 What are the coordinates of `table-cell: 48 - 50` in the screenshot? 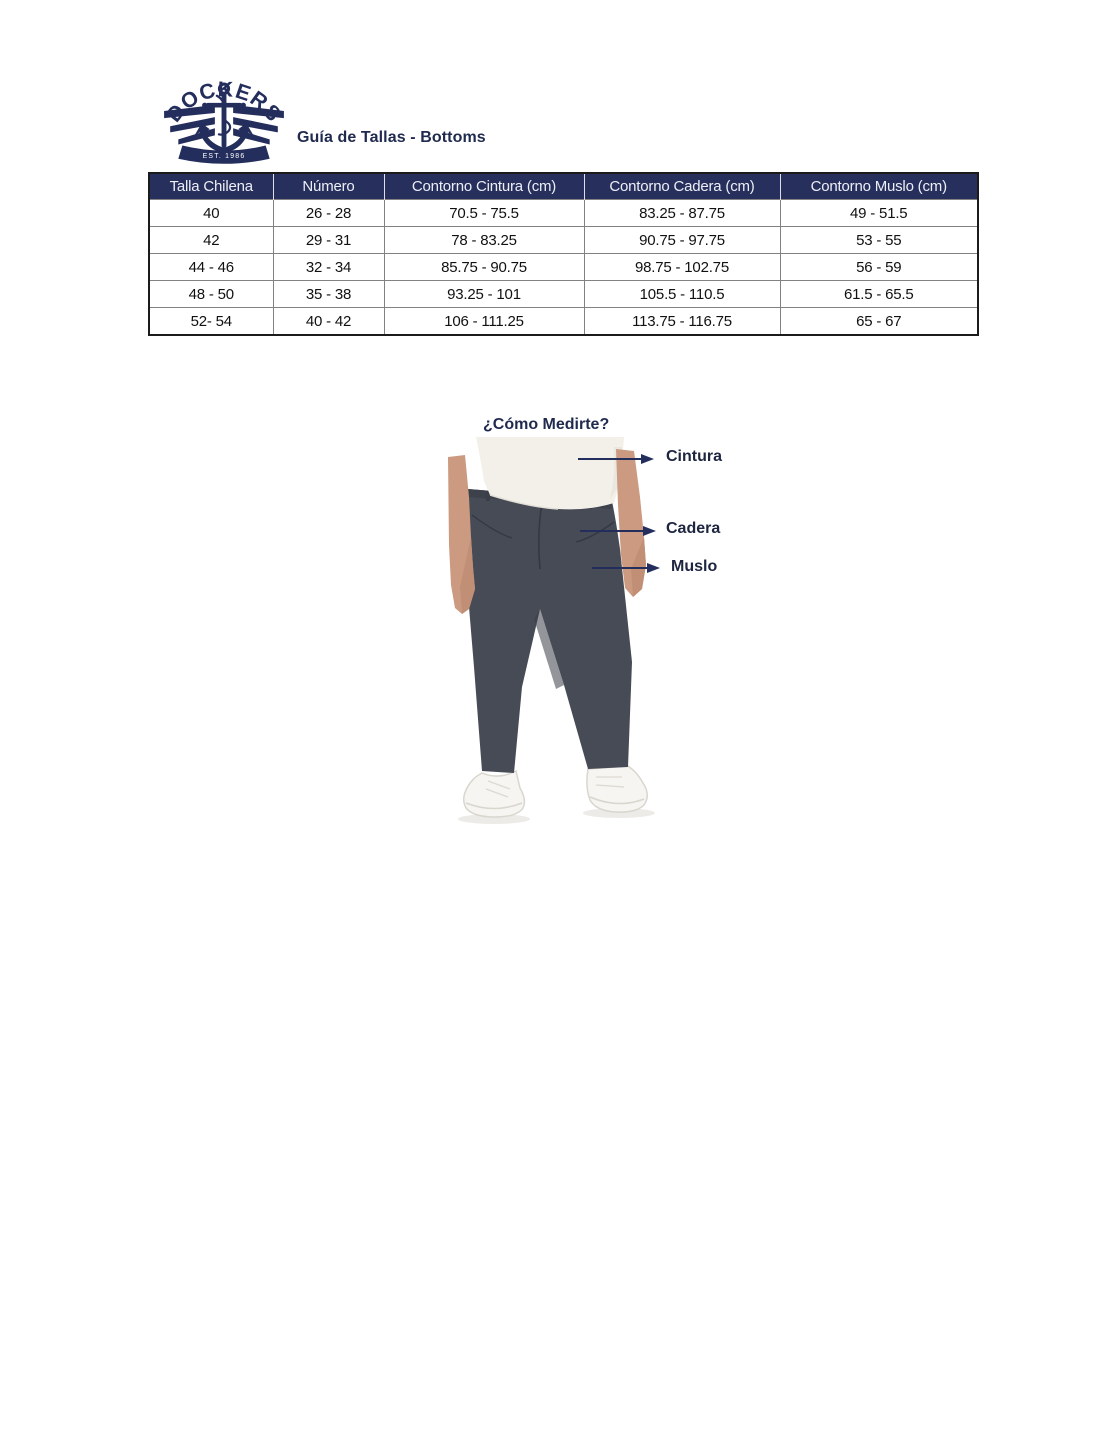 It's located at (211, 294).